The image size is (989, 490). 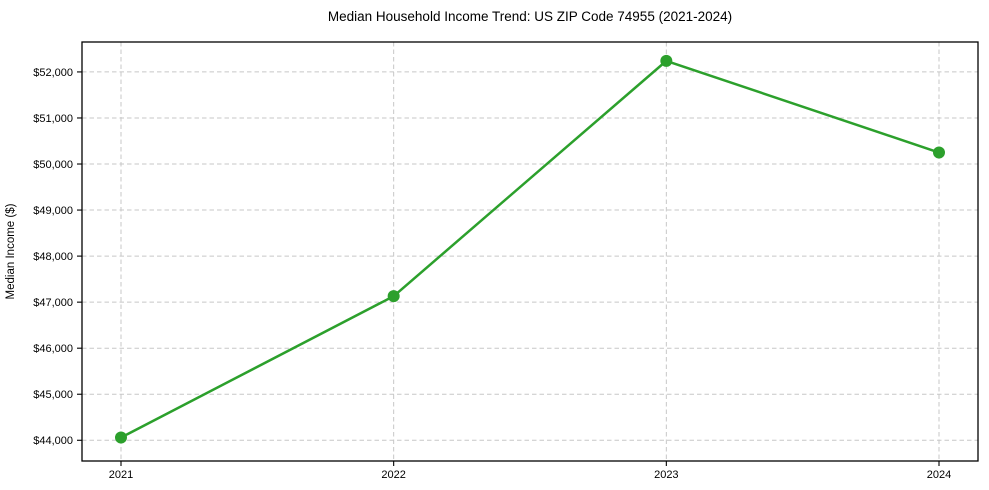 What do you see at coordinates (53, 73) in the screenshot?
I see `y-tick-label: $52,000` at bounding box center [53, 73].